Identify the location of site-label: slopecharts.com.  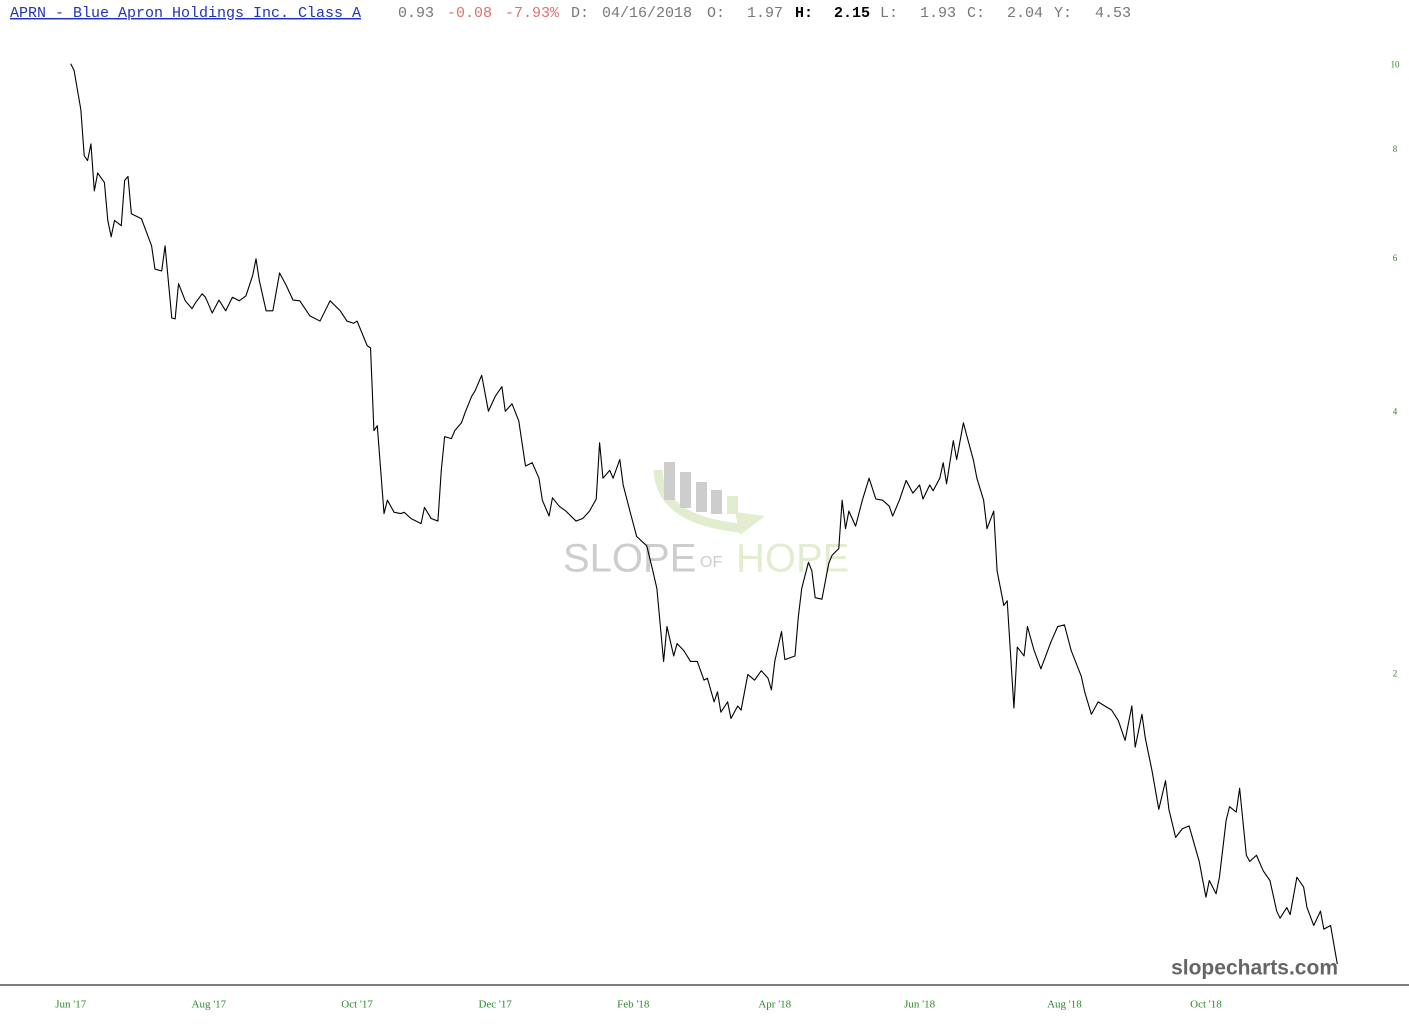
(1254, 968).